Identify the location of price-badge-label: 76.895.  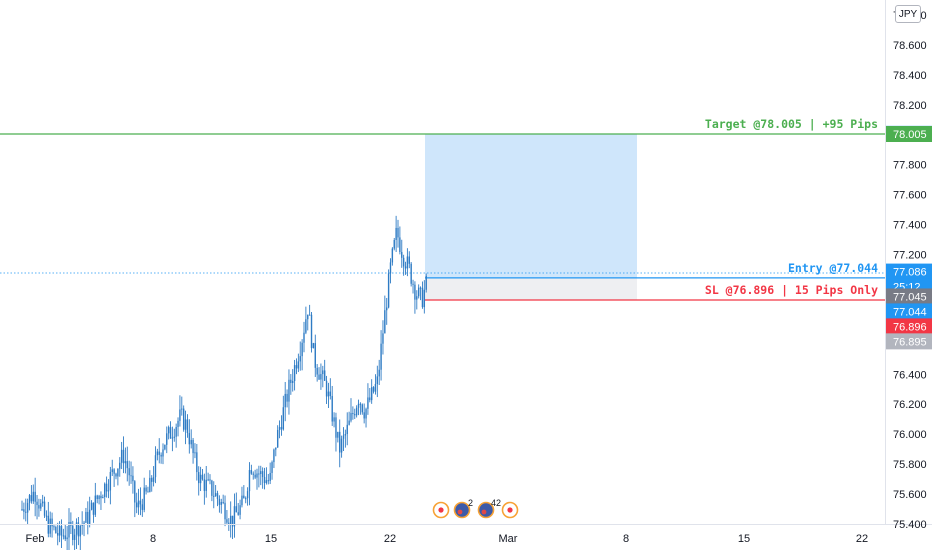
(910, 342).